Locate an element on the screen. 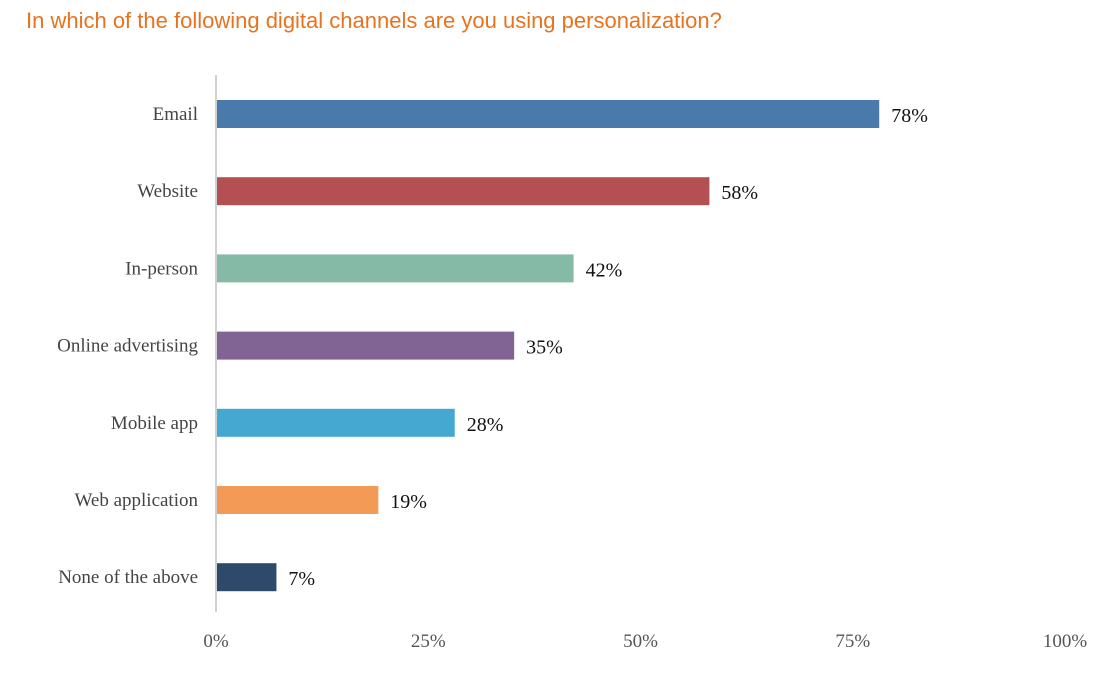  data-label: 28% is located at coordinates (485, 425).